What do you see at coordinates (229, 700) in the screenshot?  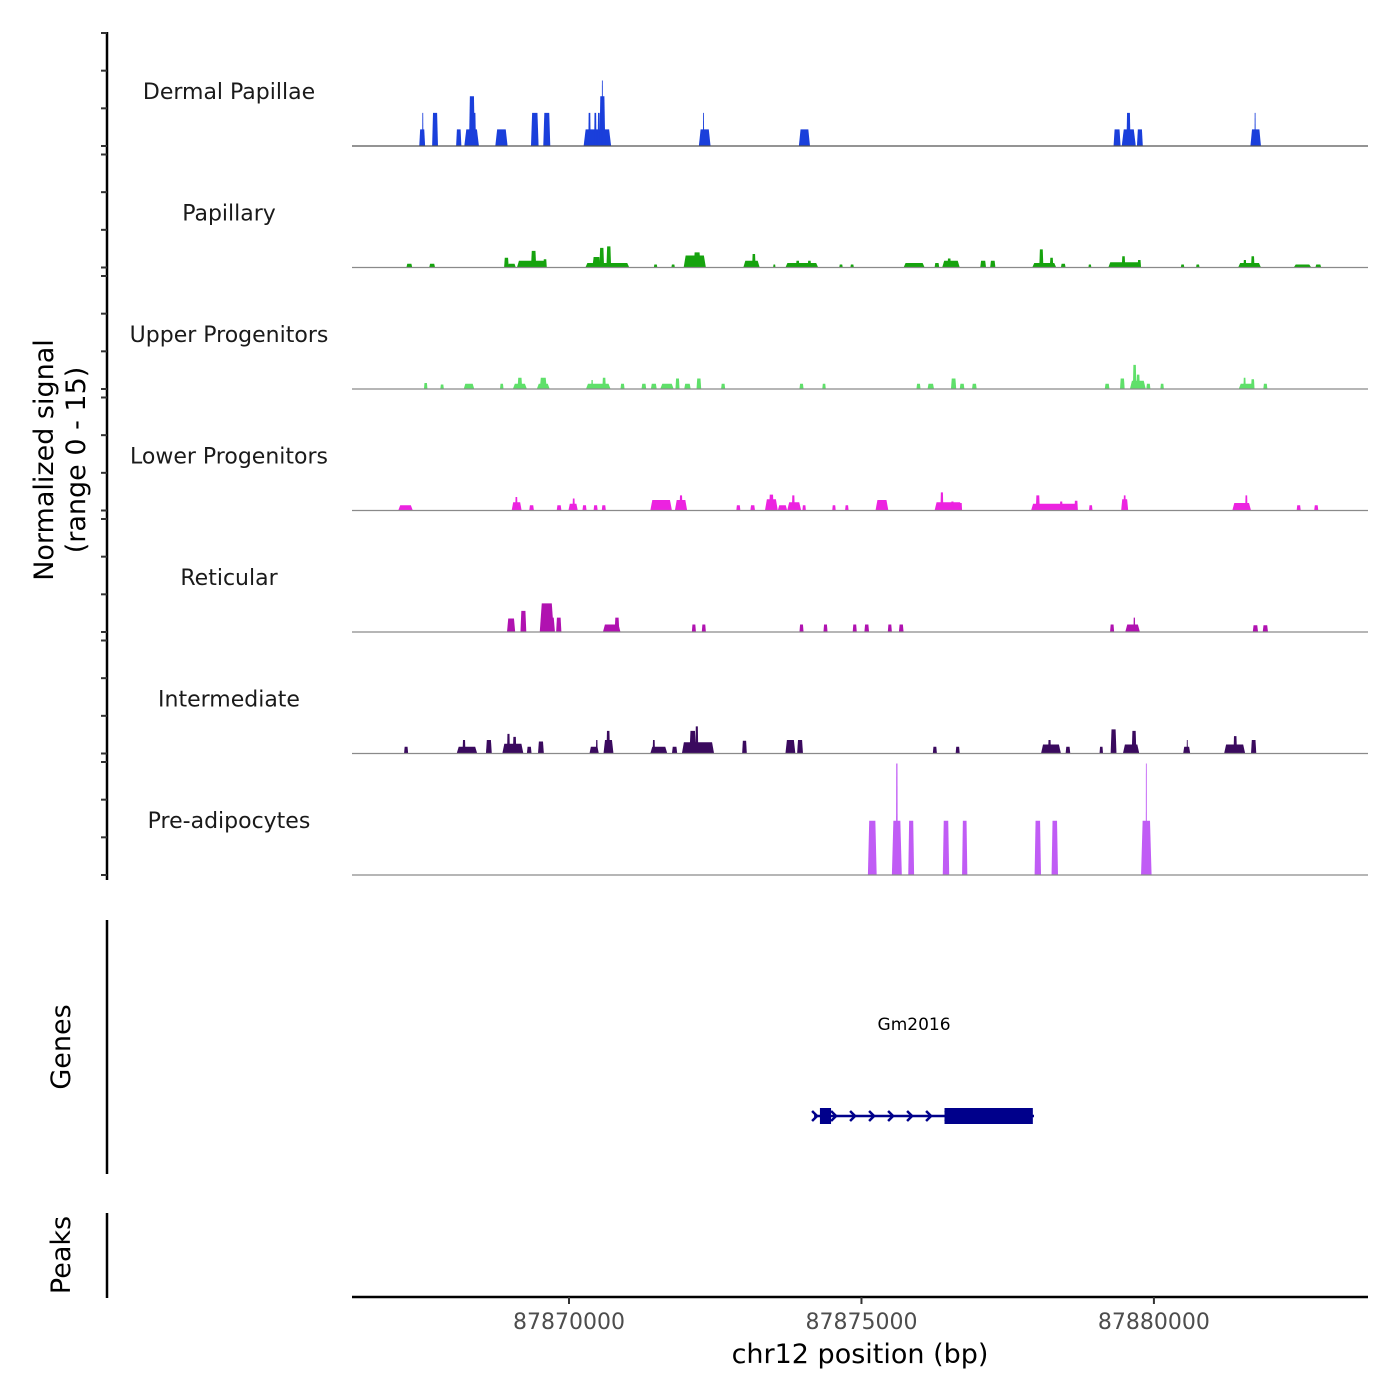 I see `track-label: Intermediate` at bounding box center [229, 700].